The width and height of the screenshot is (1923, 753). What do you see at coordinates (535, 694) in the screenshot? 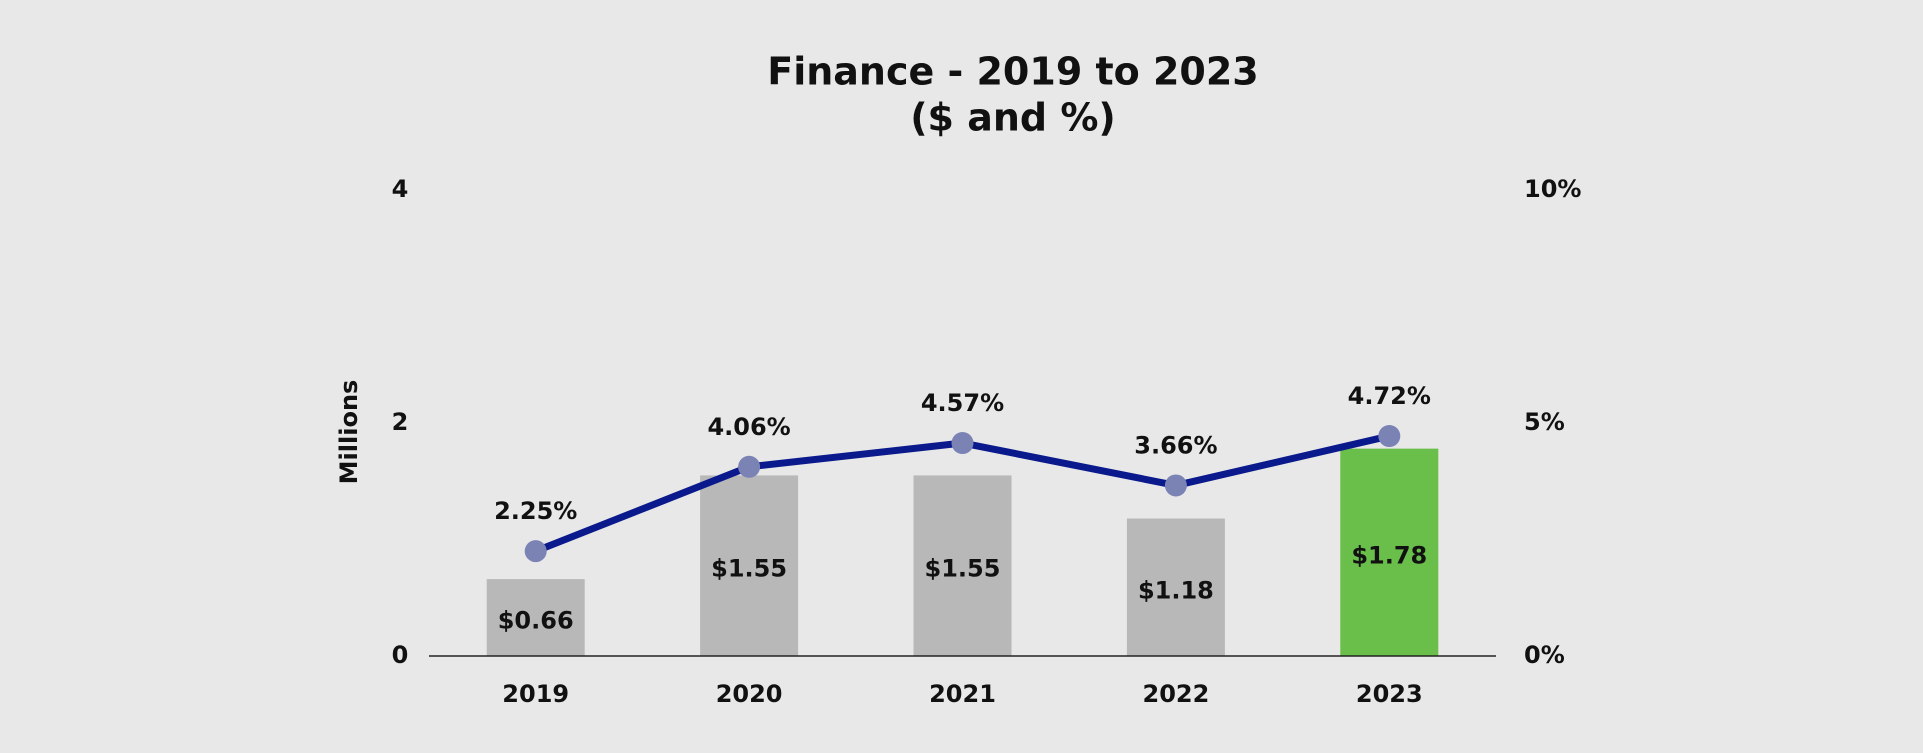
I see `x-tick-label: 2019` at bounding box center [535, 694].